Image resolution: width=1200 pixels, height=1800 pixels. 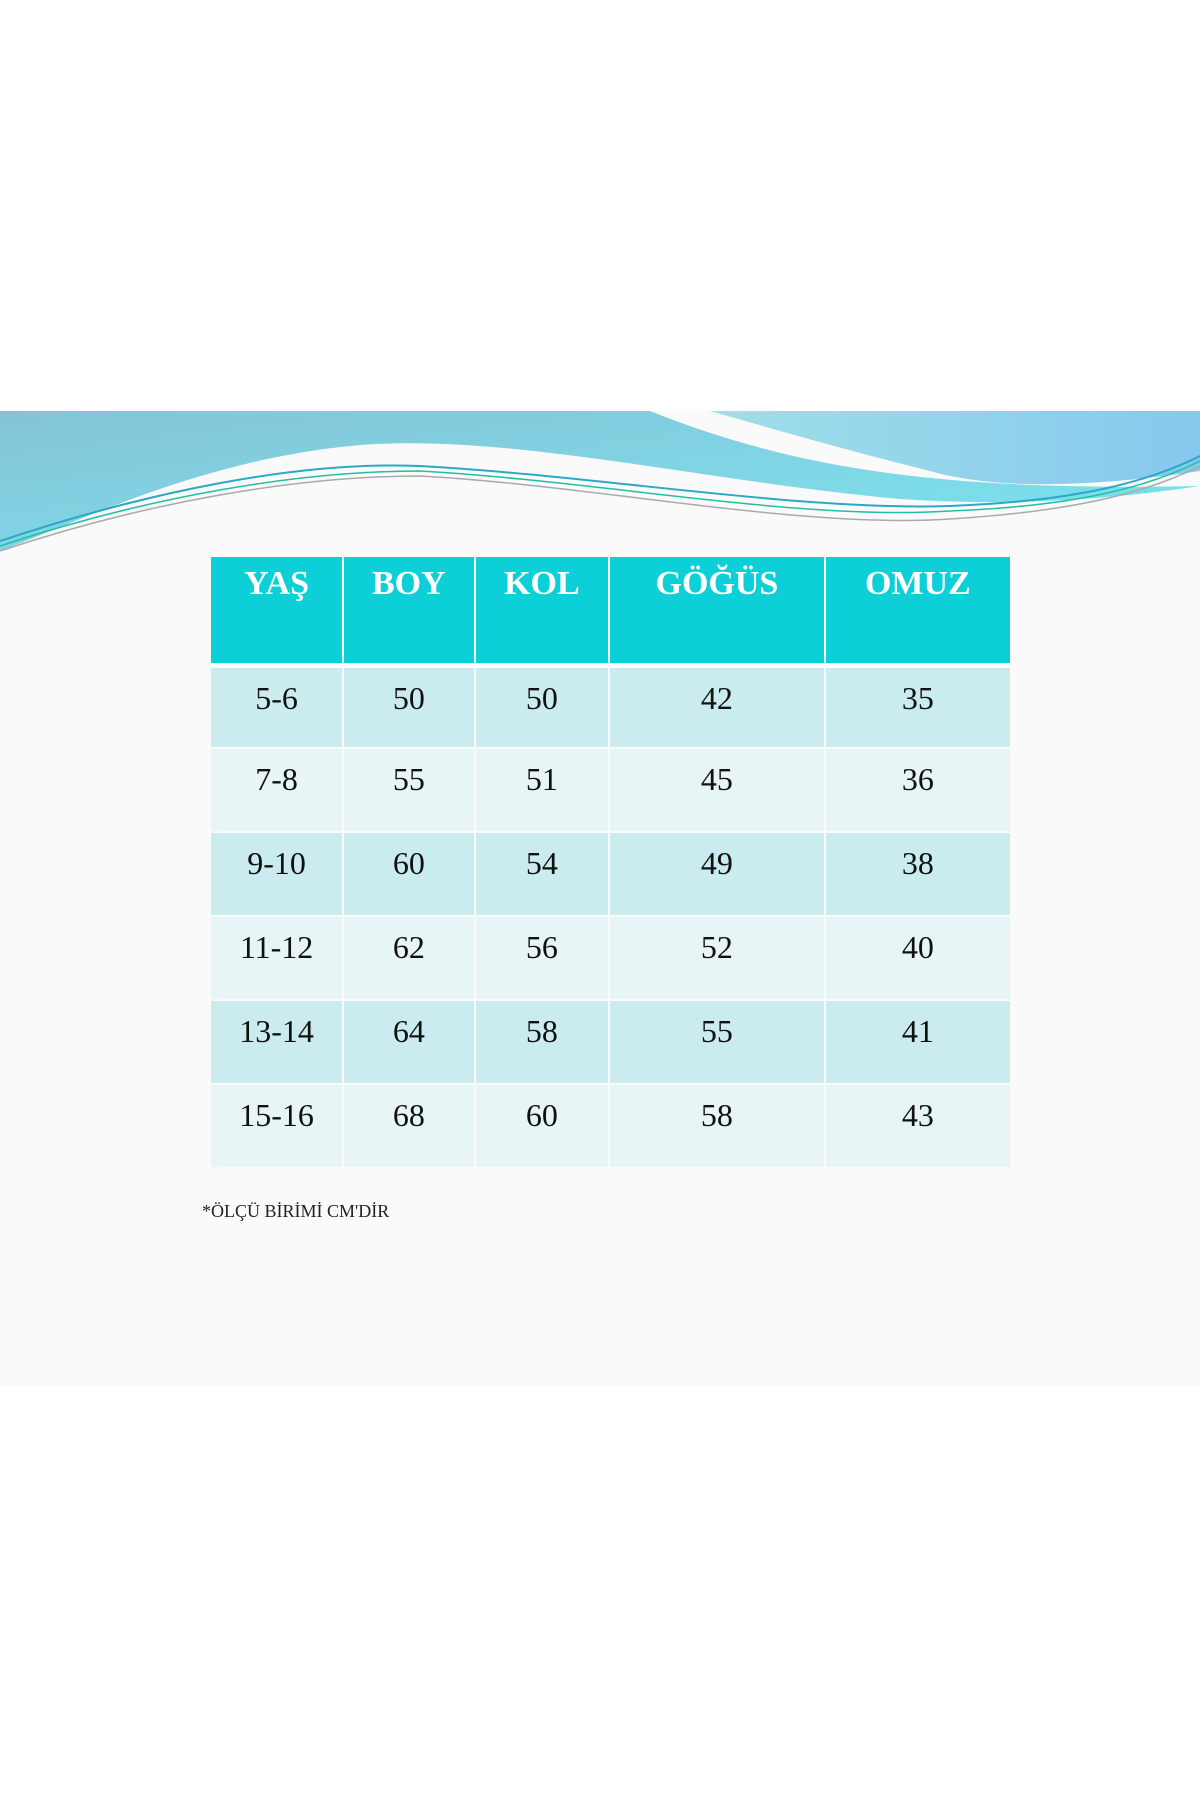 I want to click on table-row: 9-10 60 54 49 38, so click(x=610, y=874).